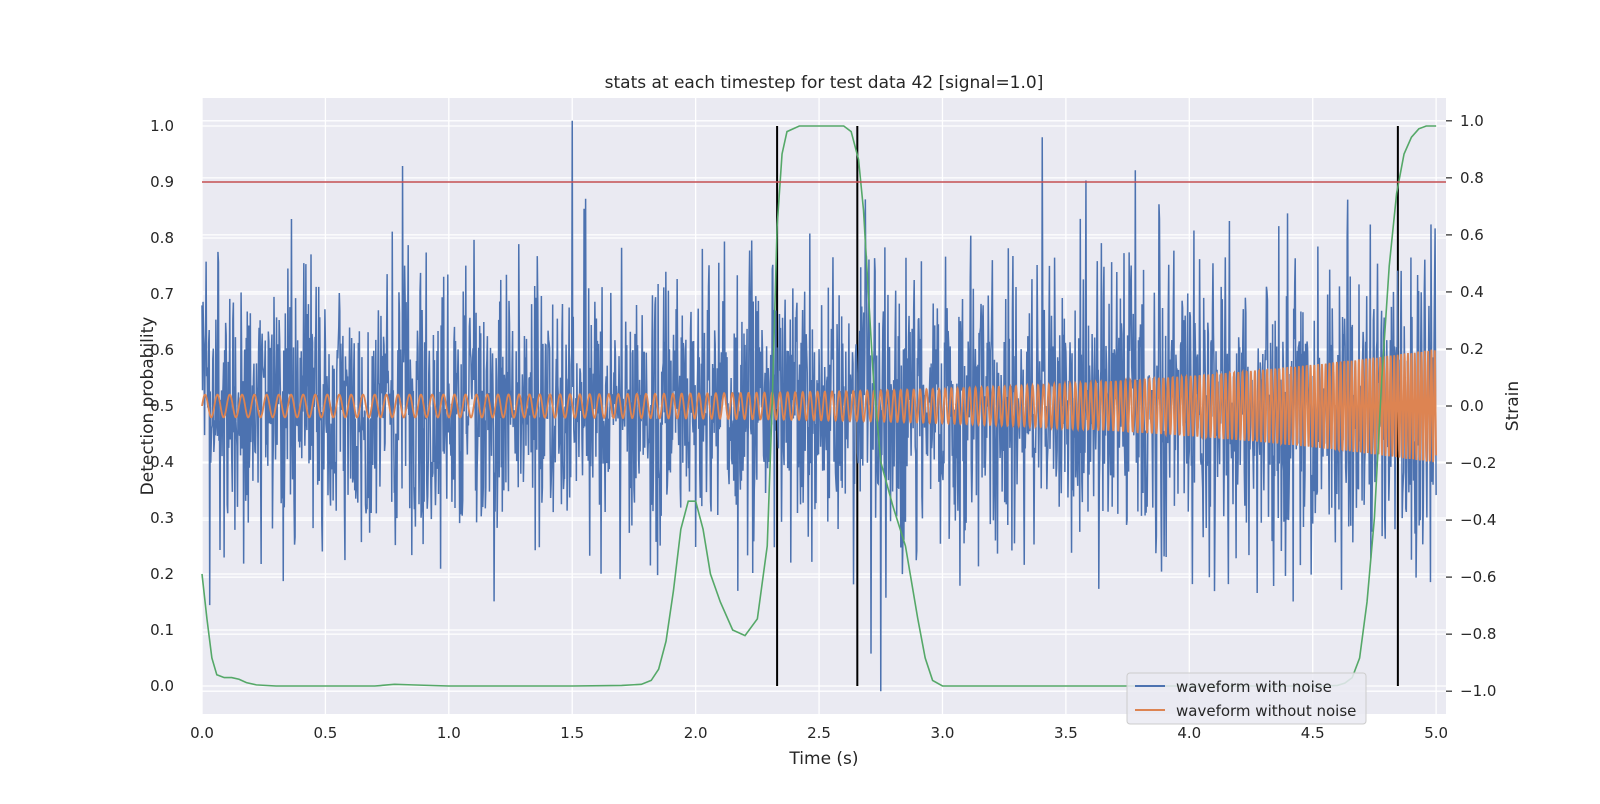 The image size is (1600, 804). What do you see at coordinates (1478, 634) in the screenshot?
I see `y-right-tick-label: −0.8` at bounding box center [1478, 634].